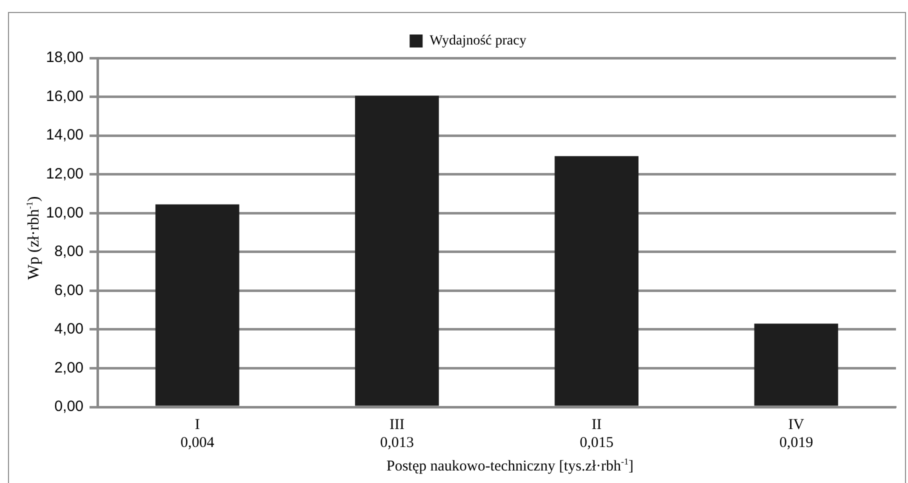  Describe the element at coordinates (65, 96) in the screenshot. I see `y-tick-label: 16,00` at that location.